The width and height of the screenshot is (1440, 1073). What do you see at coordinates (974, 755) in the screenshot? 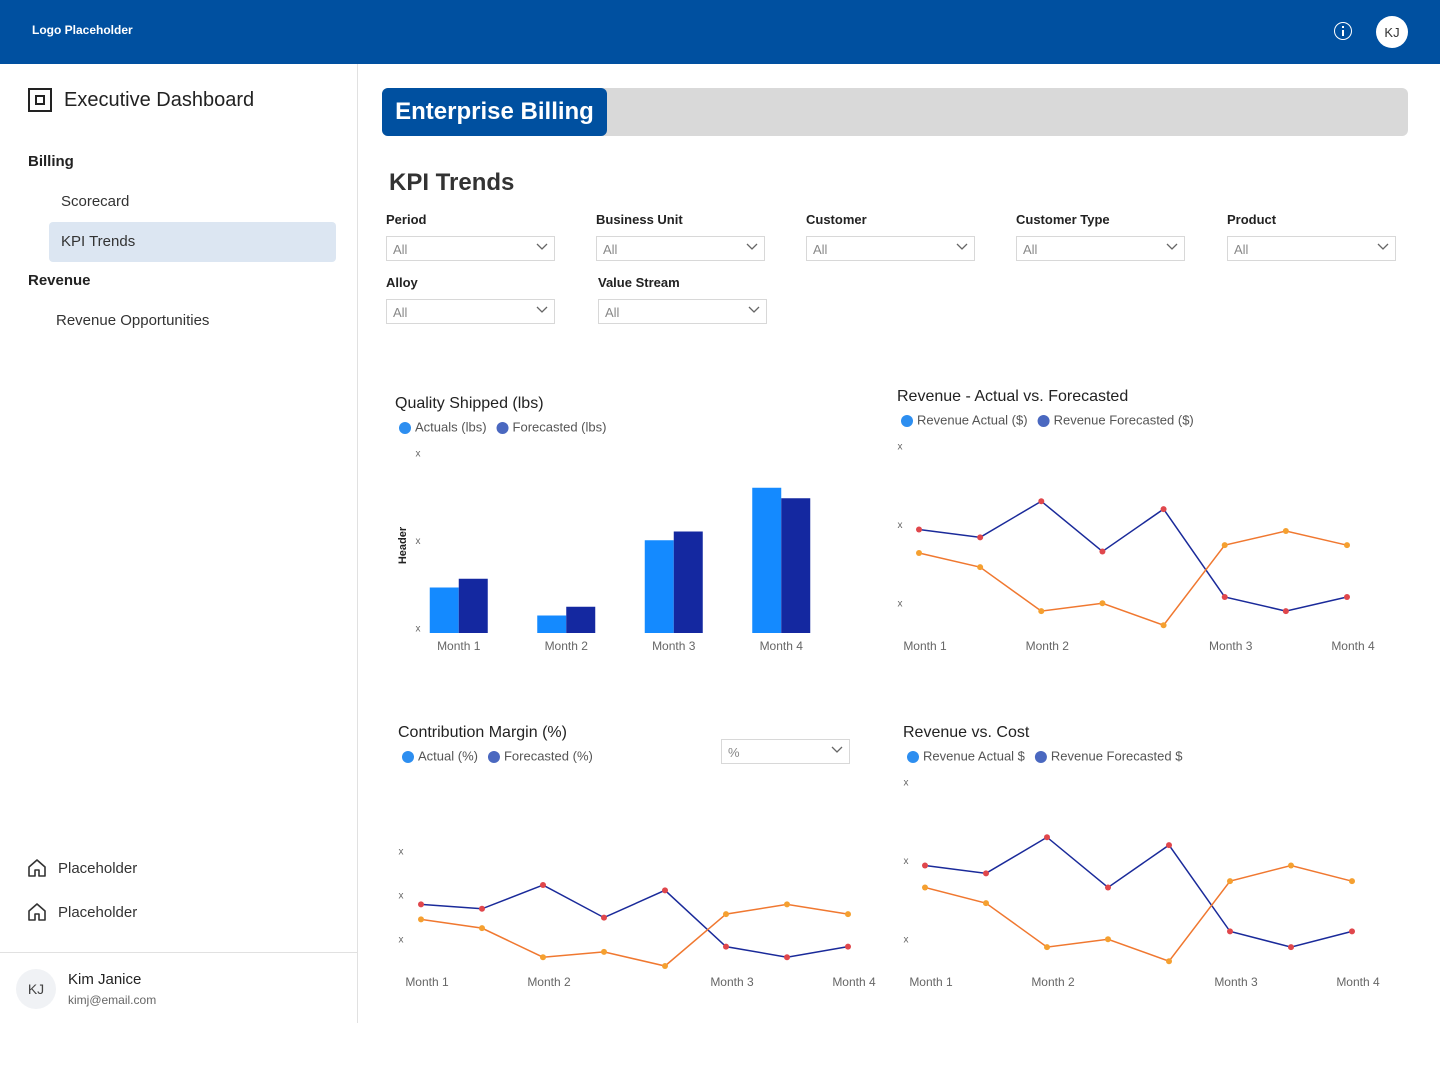
I see `legend-label: Revenue Actual $` at bounding box center [974, 755].